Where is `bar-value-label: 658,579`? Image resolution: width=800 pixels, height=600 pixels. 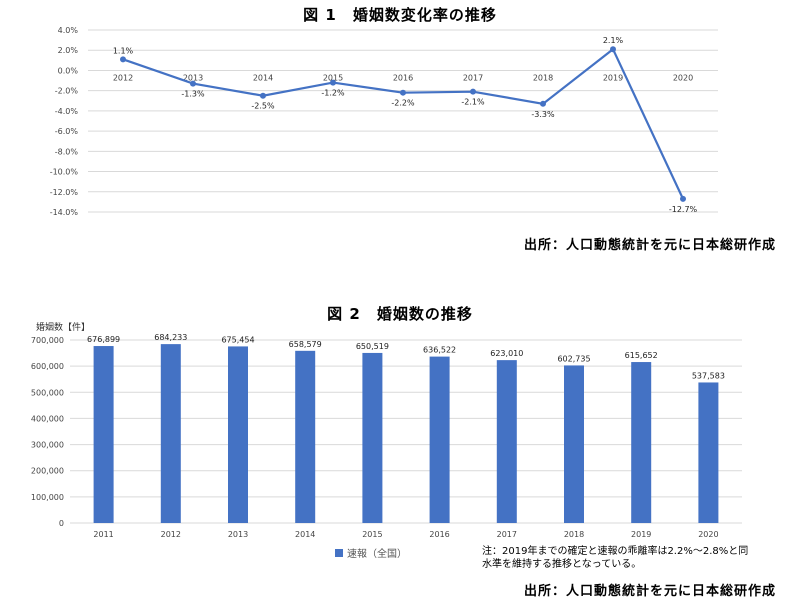 bar-value-label: 658,579 is located at coordinates (305, 344).